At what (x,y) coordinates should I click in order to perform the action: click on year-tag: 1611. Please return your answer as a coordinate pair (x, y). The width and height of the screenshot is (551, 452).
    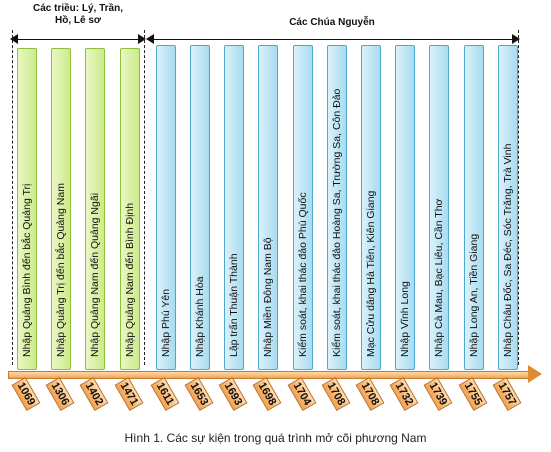
    Looking at the image, I should click on (165, 394).